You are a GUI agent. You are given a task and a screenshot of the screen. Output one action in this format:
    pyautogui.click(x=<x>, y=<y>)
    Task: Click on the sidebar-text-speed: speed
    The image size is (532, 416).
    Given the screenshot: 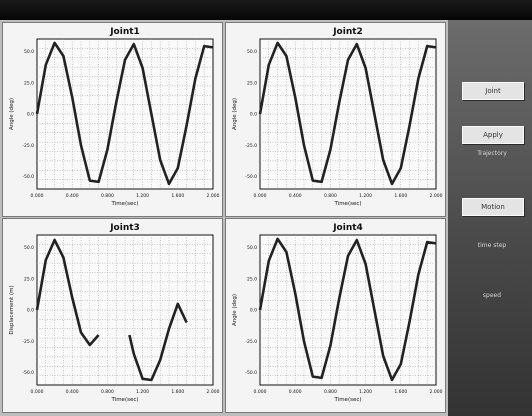 What is the action you would take?
    pyautogui.click(x=492, y=295)
    